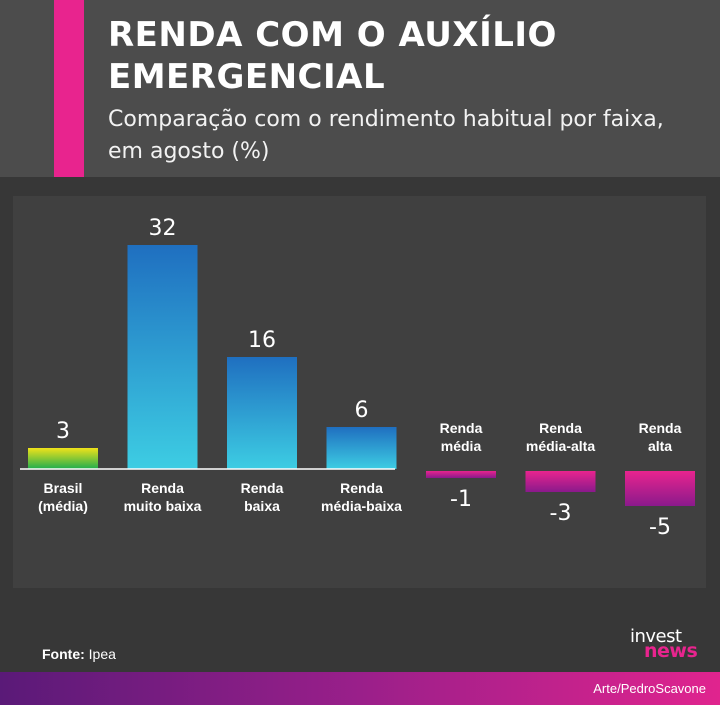 The width and height of the screenshot is (720, 705). What do you see at coordinates (360, 688) in the screenshot?
I see `footer-band: Arte/PedroScavone` at bounding box center [360, 688].